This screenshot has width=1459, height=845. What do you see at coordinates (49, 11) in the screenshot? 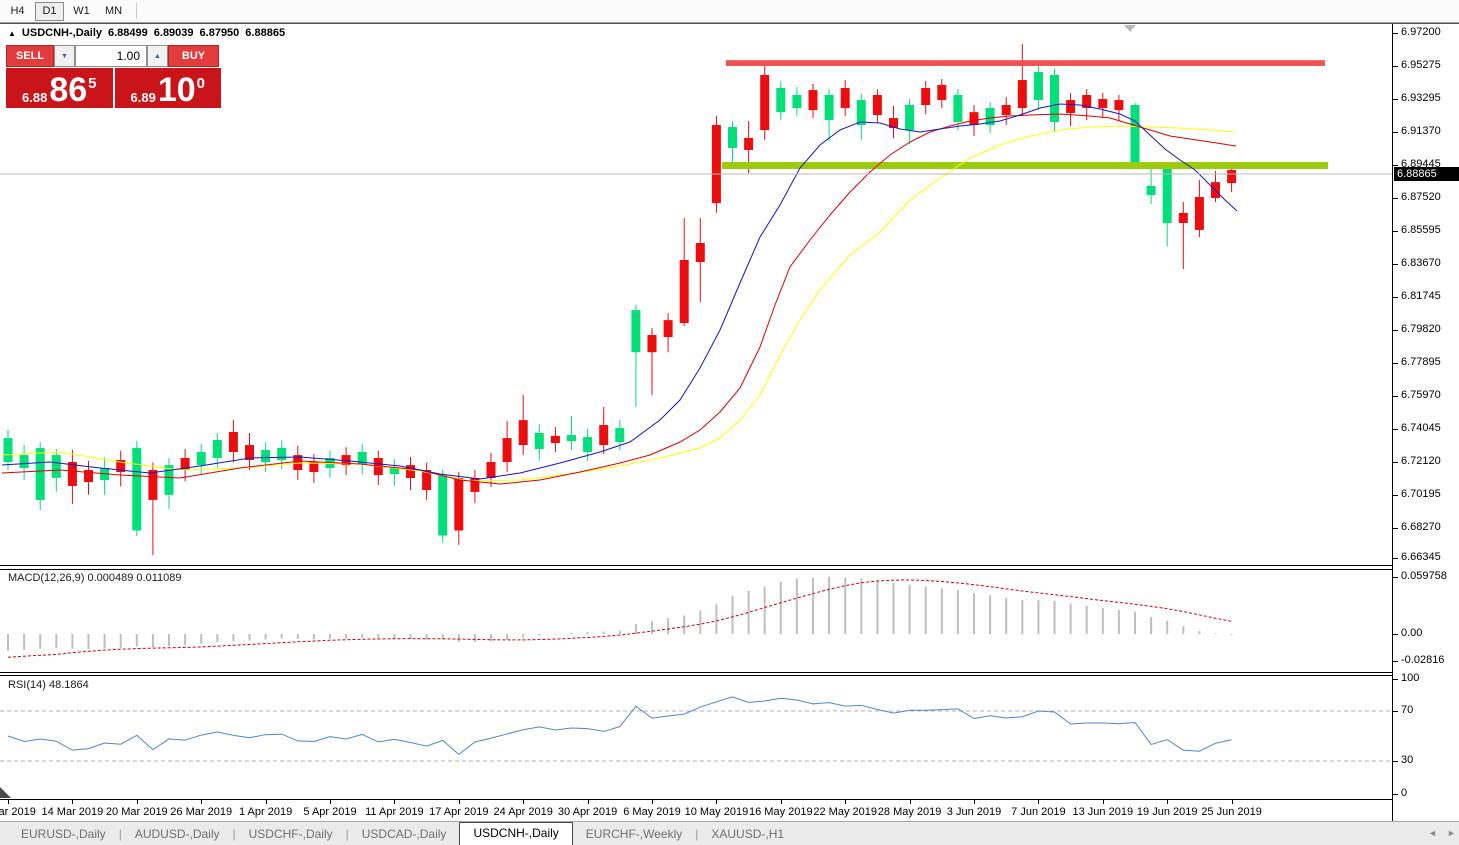
I see `timeframe-button-d1: D1` at bounding box center [49, 11].